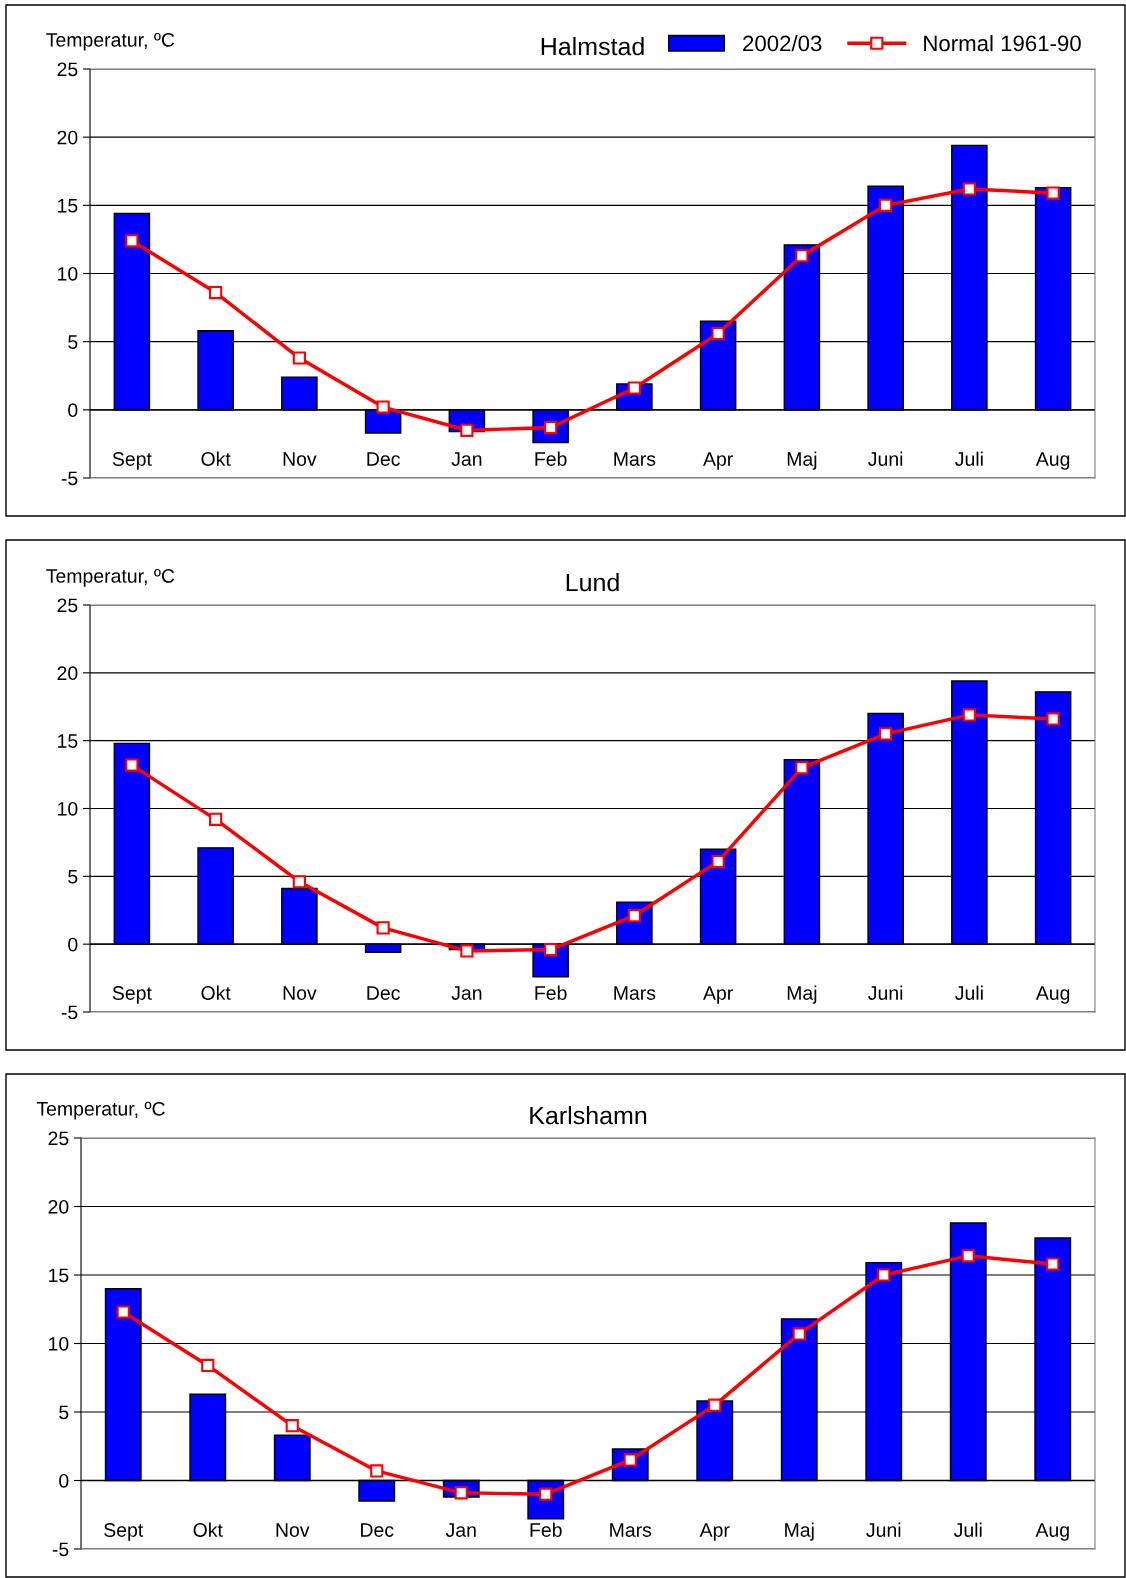 The image size is (1126, 1578). What do you see at coordinates (782, 43) in the screenshot?
I see `legend-label: 2002/03` at bounding box center [782, 43].